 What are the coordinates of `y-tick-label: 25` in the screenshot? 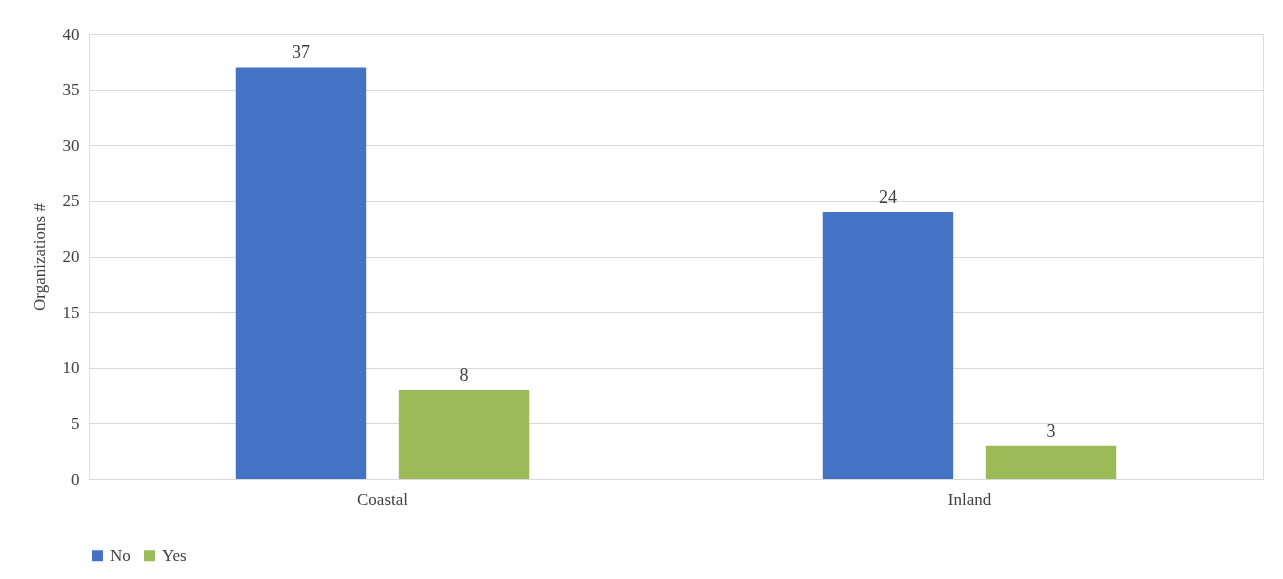 It's located at (71, 201).